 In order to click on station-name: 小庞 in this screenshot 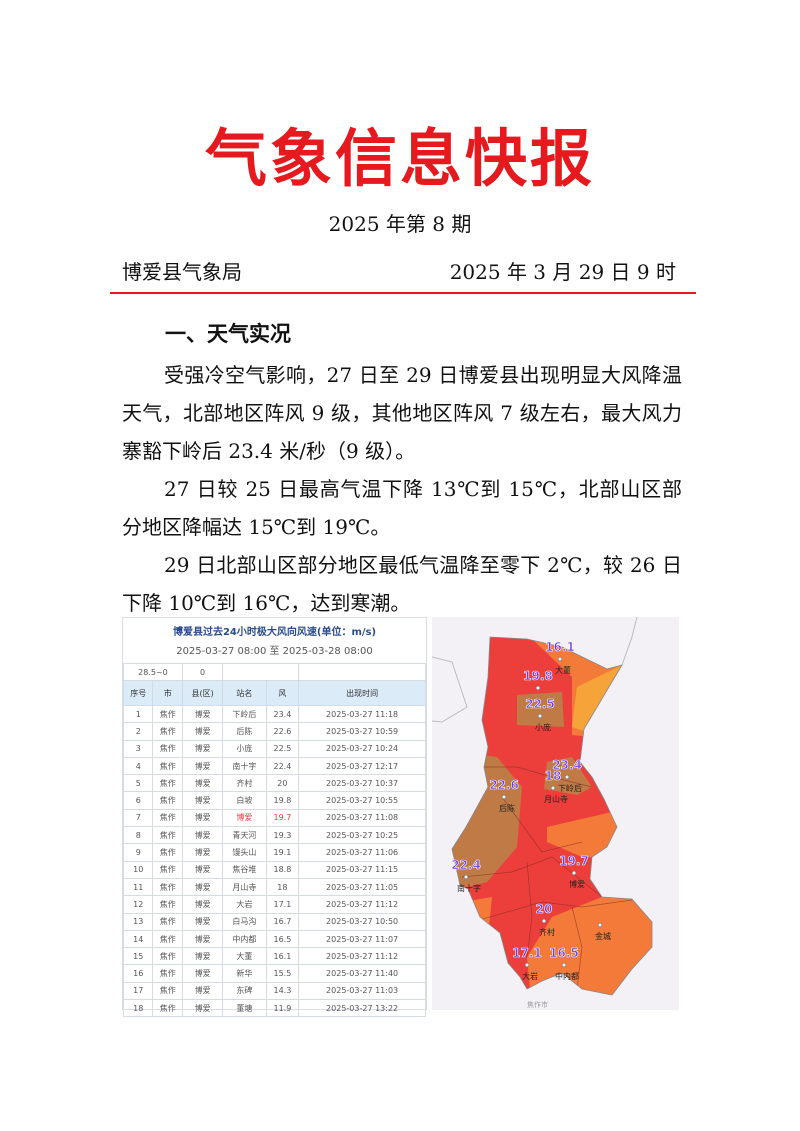, I will do `click(543, 727)`.